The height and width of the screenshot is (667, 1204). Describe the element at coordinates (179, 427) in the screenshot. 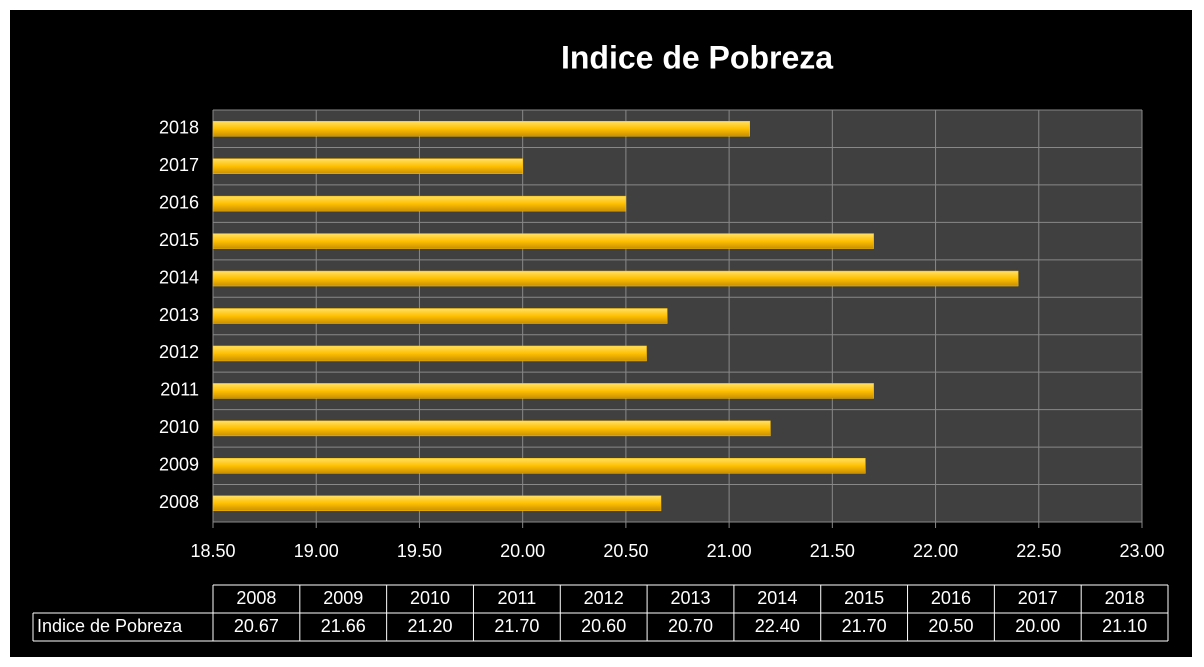

I see `y-tick-label: 2010` at that location.